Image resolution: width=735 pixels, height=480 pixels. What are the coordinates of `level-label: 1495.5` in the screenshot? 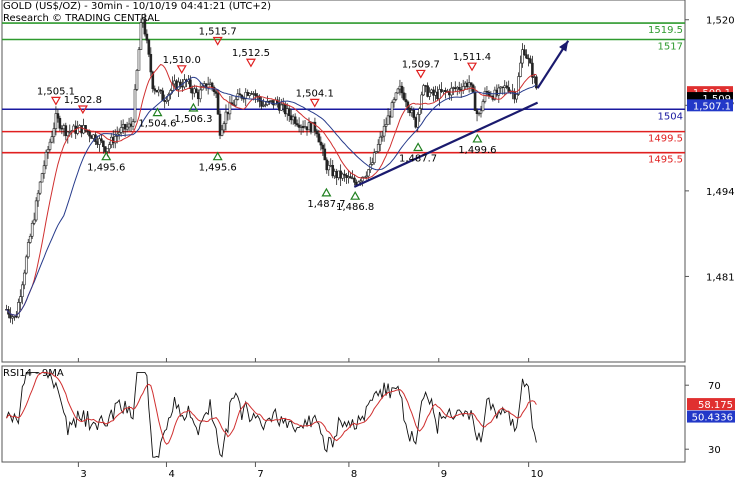 It's located at (665, 160).